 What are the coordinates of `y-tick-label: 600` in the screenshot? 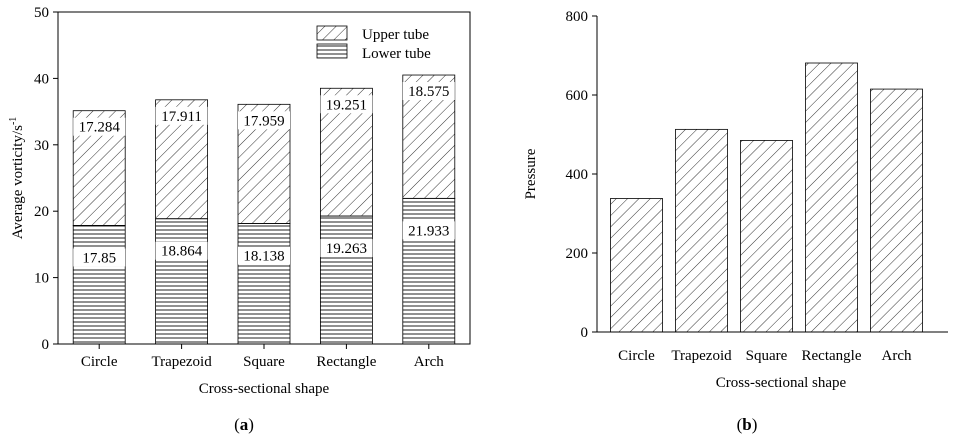 It's located at (577, 96).